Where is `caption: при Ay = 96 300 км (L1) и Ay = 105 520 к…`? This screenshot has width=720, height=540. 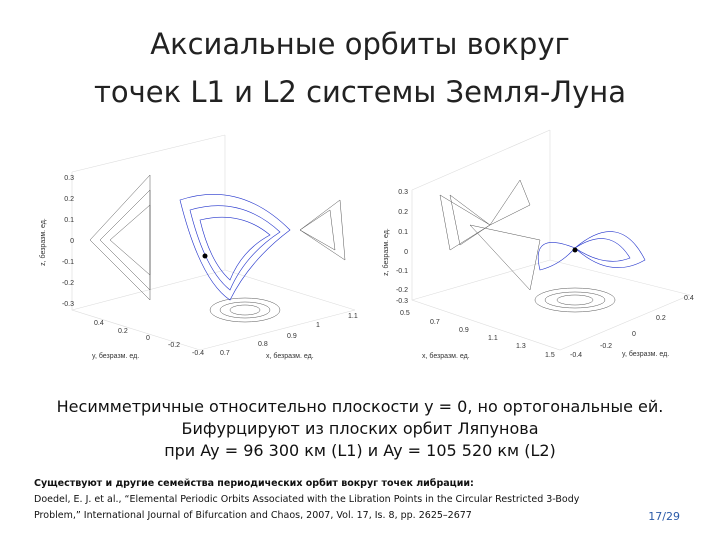
caption: при Ay = 96 300 км (L1) и Ay = 105 520 к… is located at coordinates (360, 450).